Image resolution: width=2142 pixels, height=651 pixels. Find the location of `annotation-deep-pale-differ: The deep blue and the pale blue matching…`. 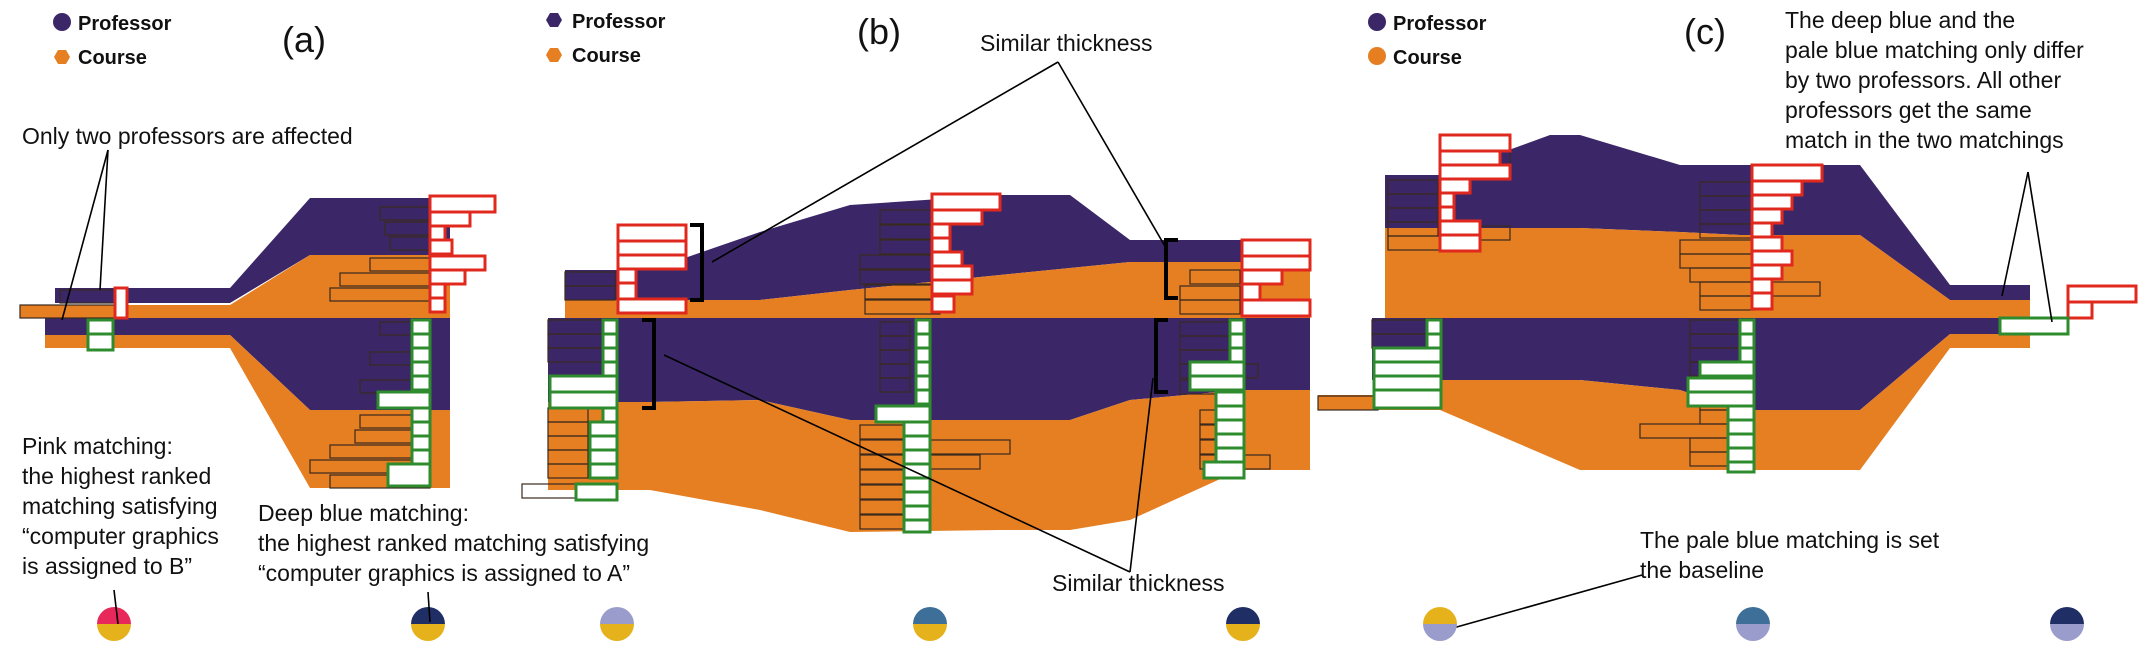

annotation-deep-pale-differ: The deep blue and the pale blue matching… is located at coordinates (1934, 80).